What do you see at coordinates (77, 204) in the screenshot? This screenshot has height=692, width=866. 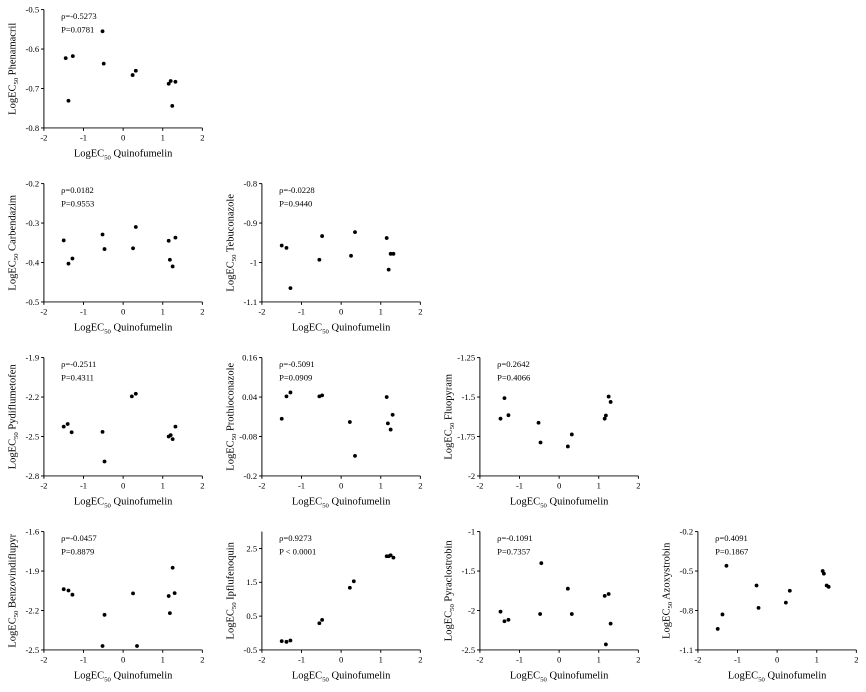 I see `p-value-annotation: P=0.9553` at bounding box center [77, 204].